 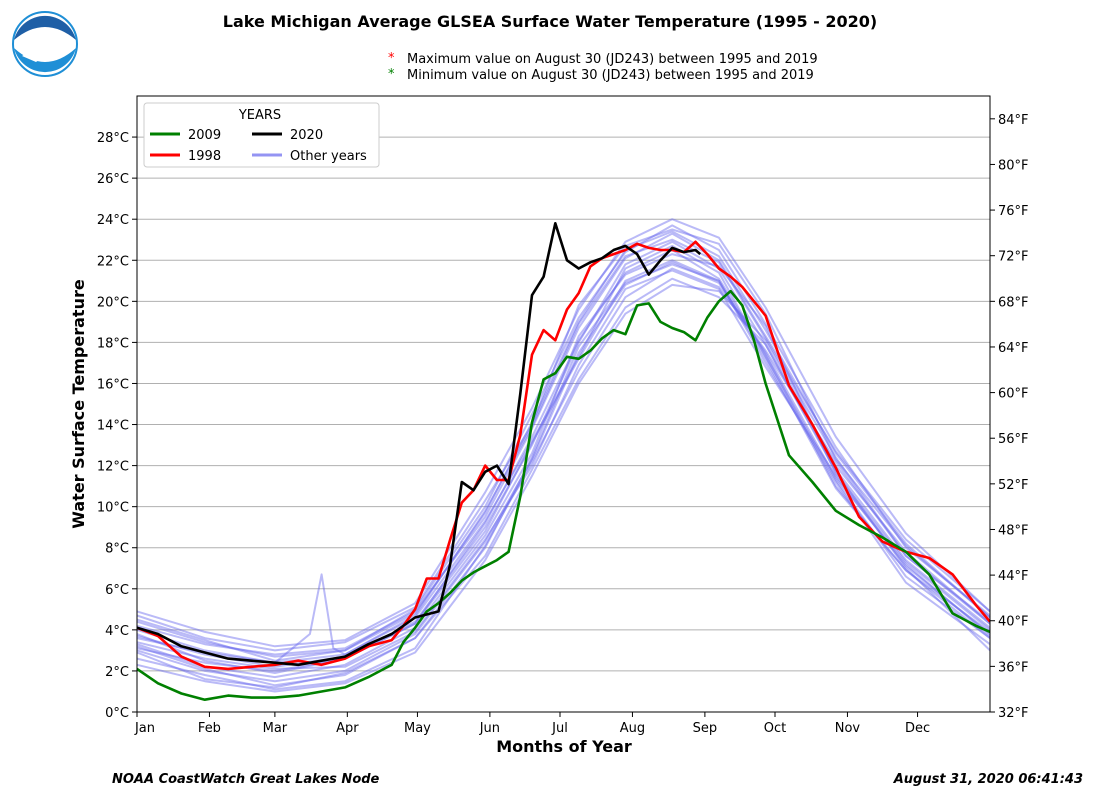 I want to click on y-right-tick-label: 40°F, so click(x=1013, y=622).